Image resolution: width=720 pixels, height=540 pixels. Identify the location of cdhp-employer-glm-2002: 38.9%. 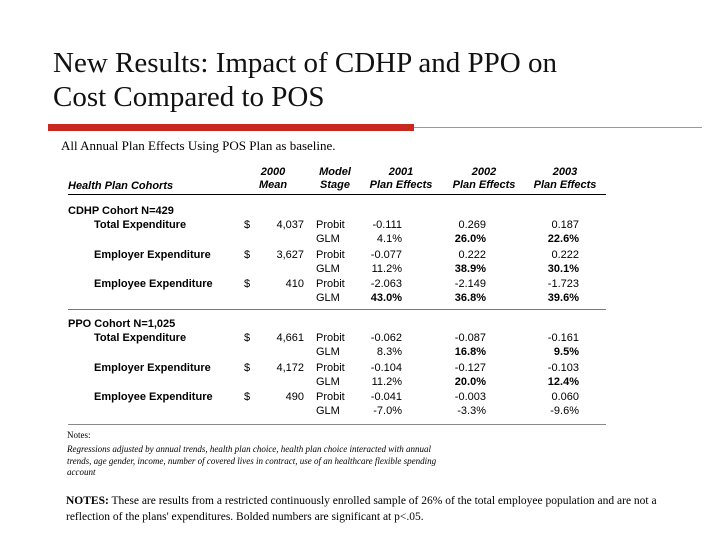
(470, 269).